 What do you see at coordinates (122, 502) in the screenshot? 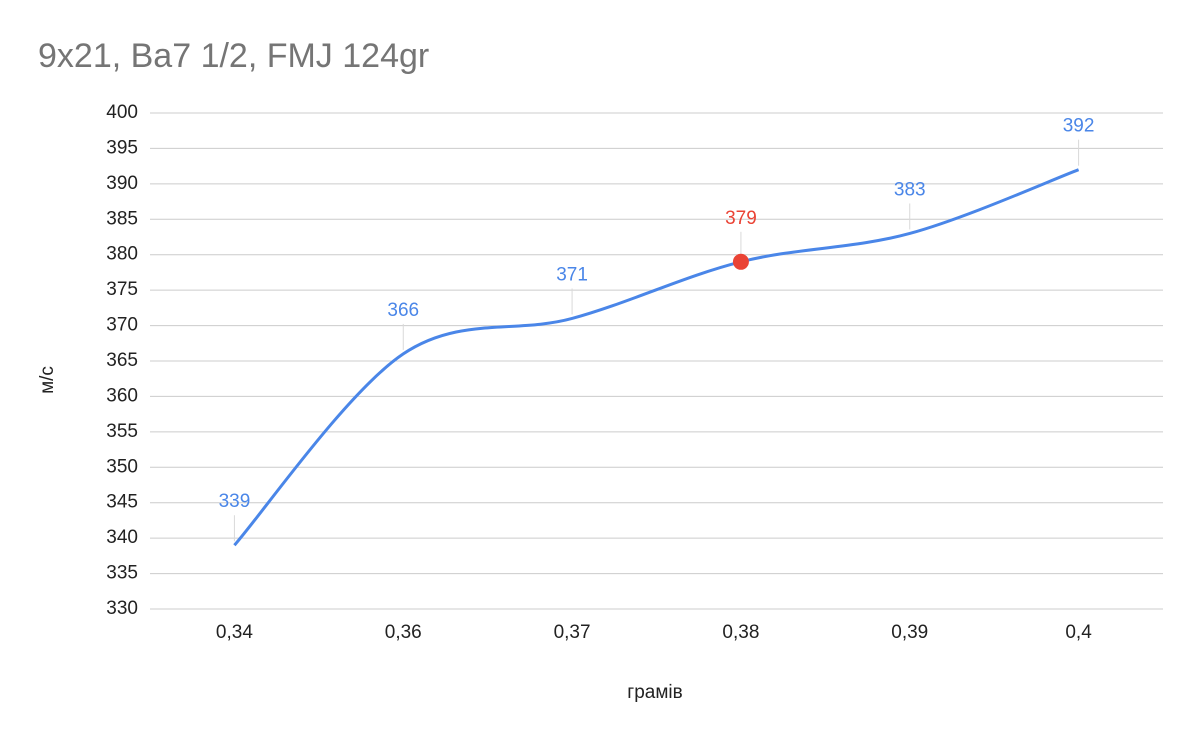
I see `y-tick-label: 345` at bounding box center [122, 502].